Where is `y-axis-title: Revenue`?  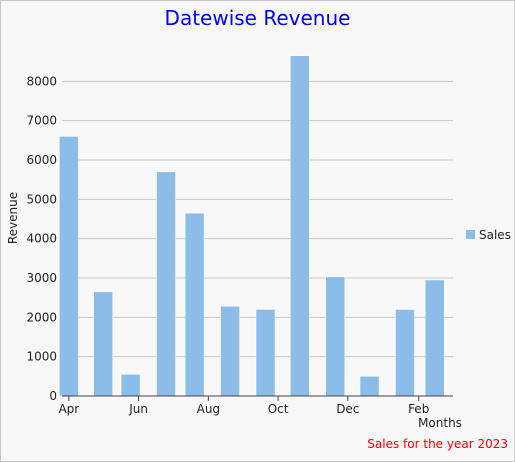
y-axis-title: Revenue is located at coordinates (13, 218).